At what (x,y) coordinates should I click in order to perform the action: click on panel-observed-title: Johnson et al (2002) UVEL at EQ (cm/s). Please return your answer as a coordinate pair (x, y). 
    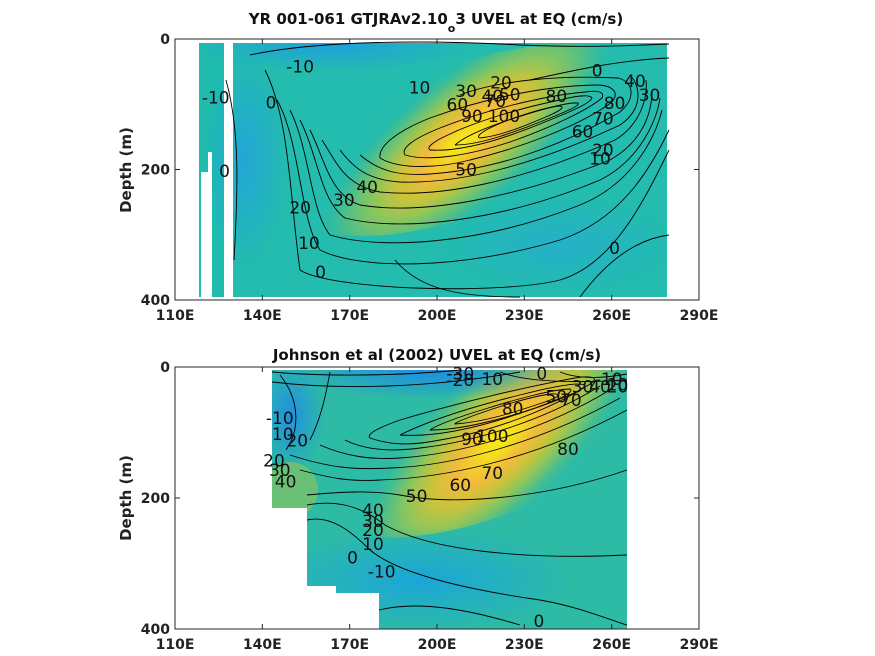
    Looking at the image, I should click on (436, 355).